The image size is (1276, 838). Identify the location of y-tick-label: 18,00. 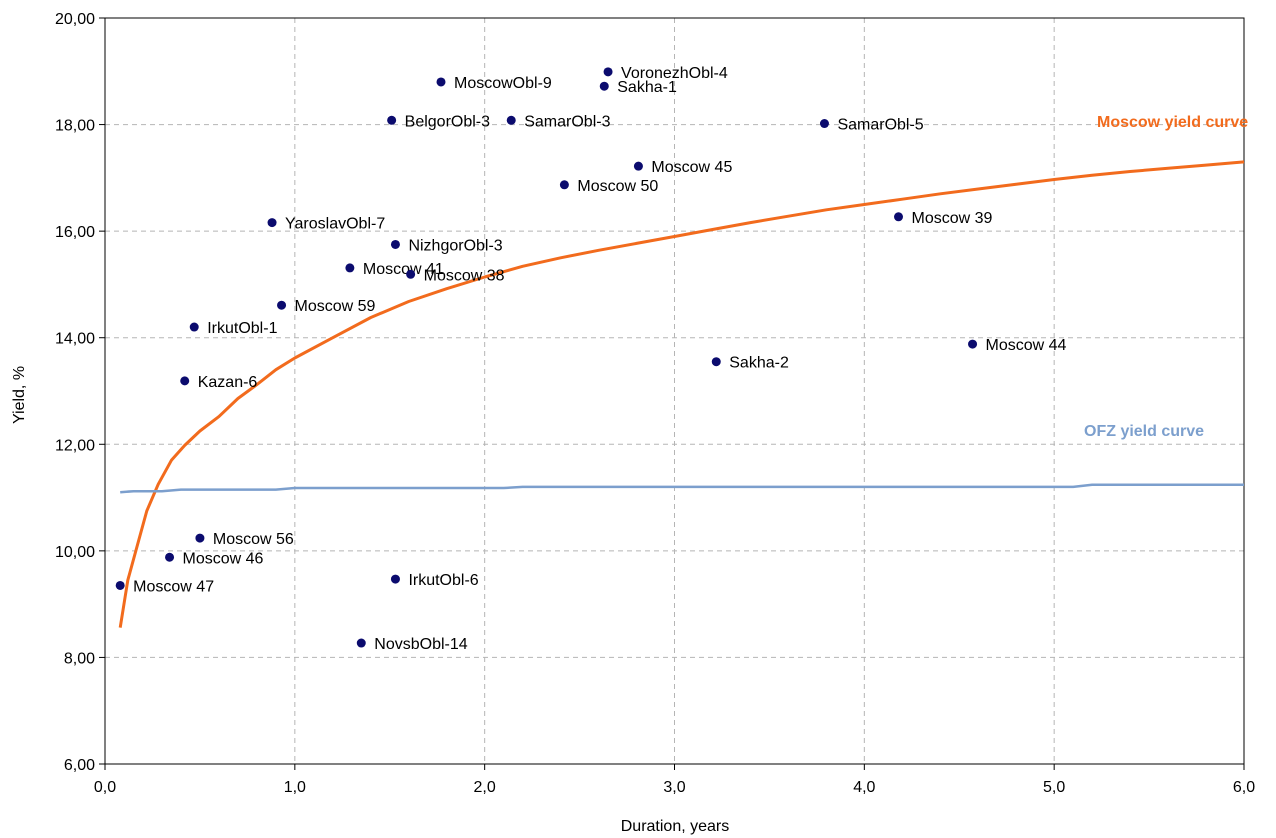
(75, 126).